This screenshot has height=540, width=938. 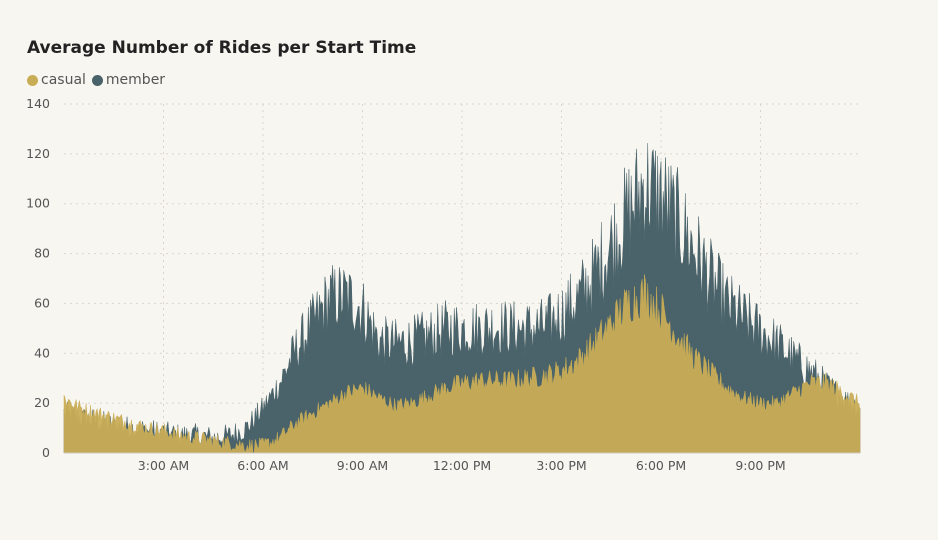 I want to click on x-tick-label: 3:00 PM, so click(x=561, y=465).